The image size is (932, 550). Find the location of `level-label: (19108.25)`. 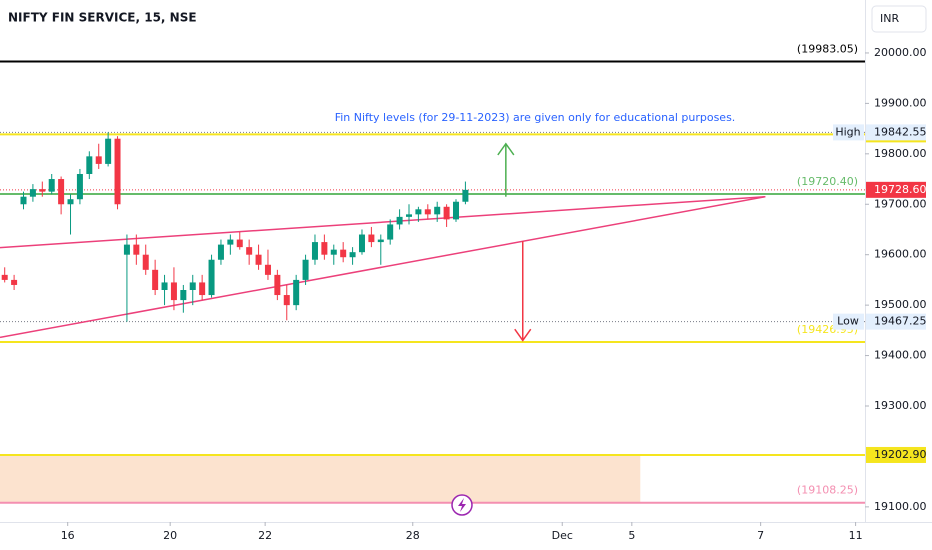

level-label: (19108.25) is located at coordinates (827, 490).